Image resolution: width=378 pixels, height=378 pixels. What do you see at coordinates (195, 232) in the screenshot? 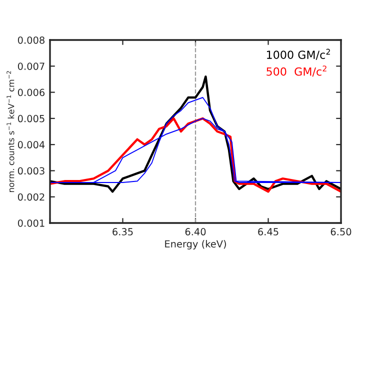
I see `x-tick-label: 6.40` at bounding box center [195, 232].